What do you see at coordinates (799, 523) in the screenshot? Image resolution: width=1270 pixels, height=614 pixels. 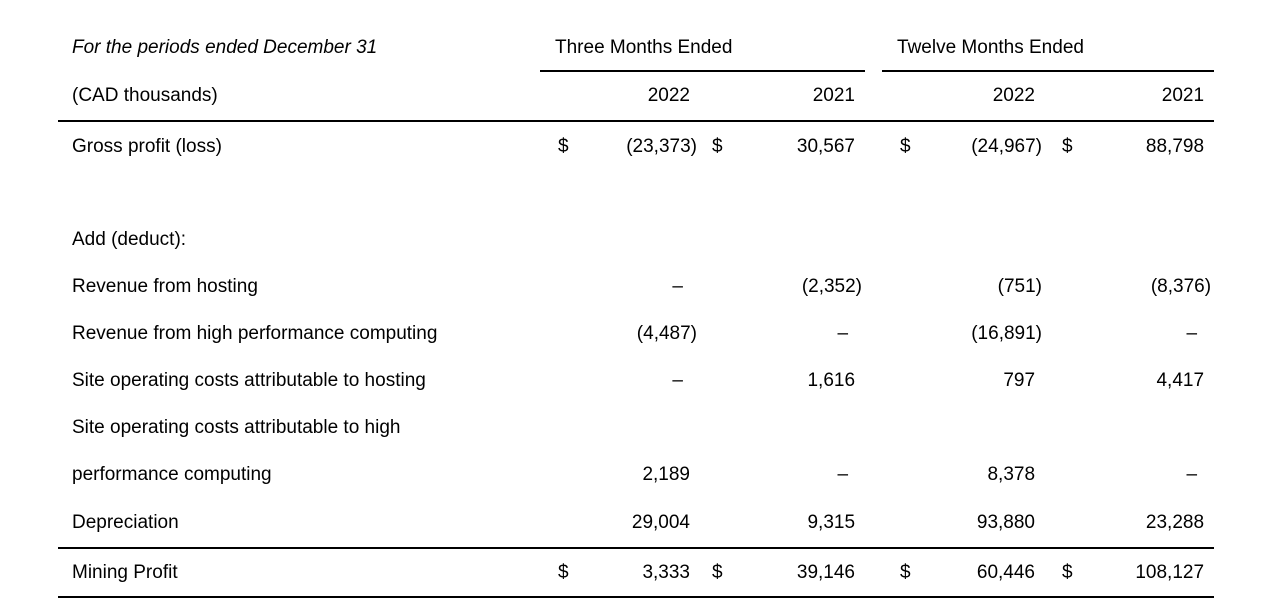 I see `cell-value: 9,315` at bounding box center [799, 523].